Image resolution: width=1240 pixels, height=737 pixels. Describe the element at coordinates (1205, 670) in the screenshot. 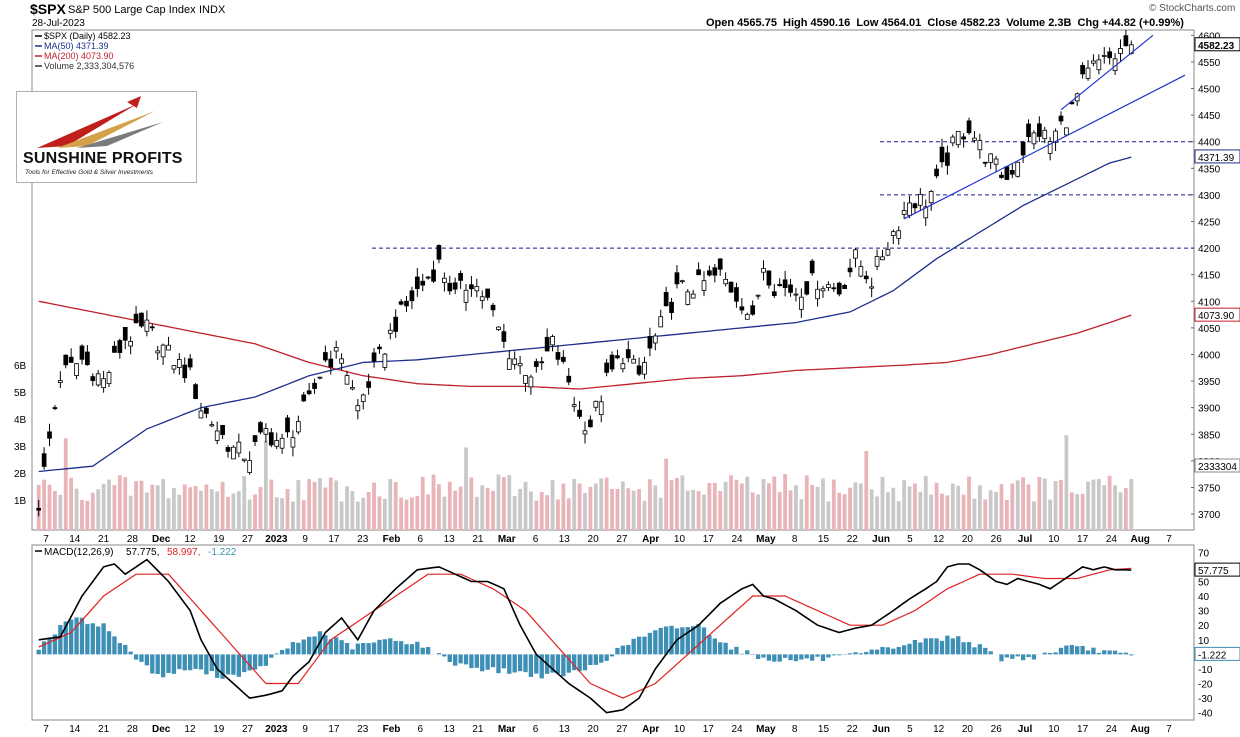

I see `macd-y-tick-label: -10` at that location.